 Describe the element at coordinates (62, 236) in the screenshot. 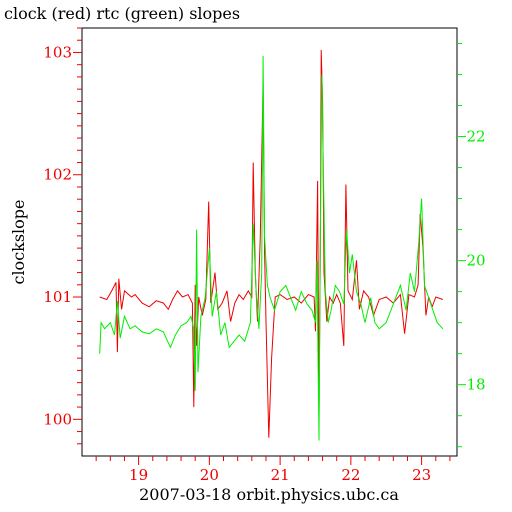

I see `y-axis-left-ticks: 100 101 102 103` at that location.